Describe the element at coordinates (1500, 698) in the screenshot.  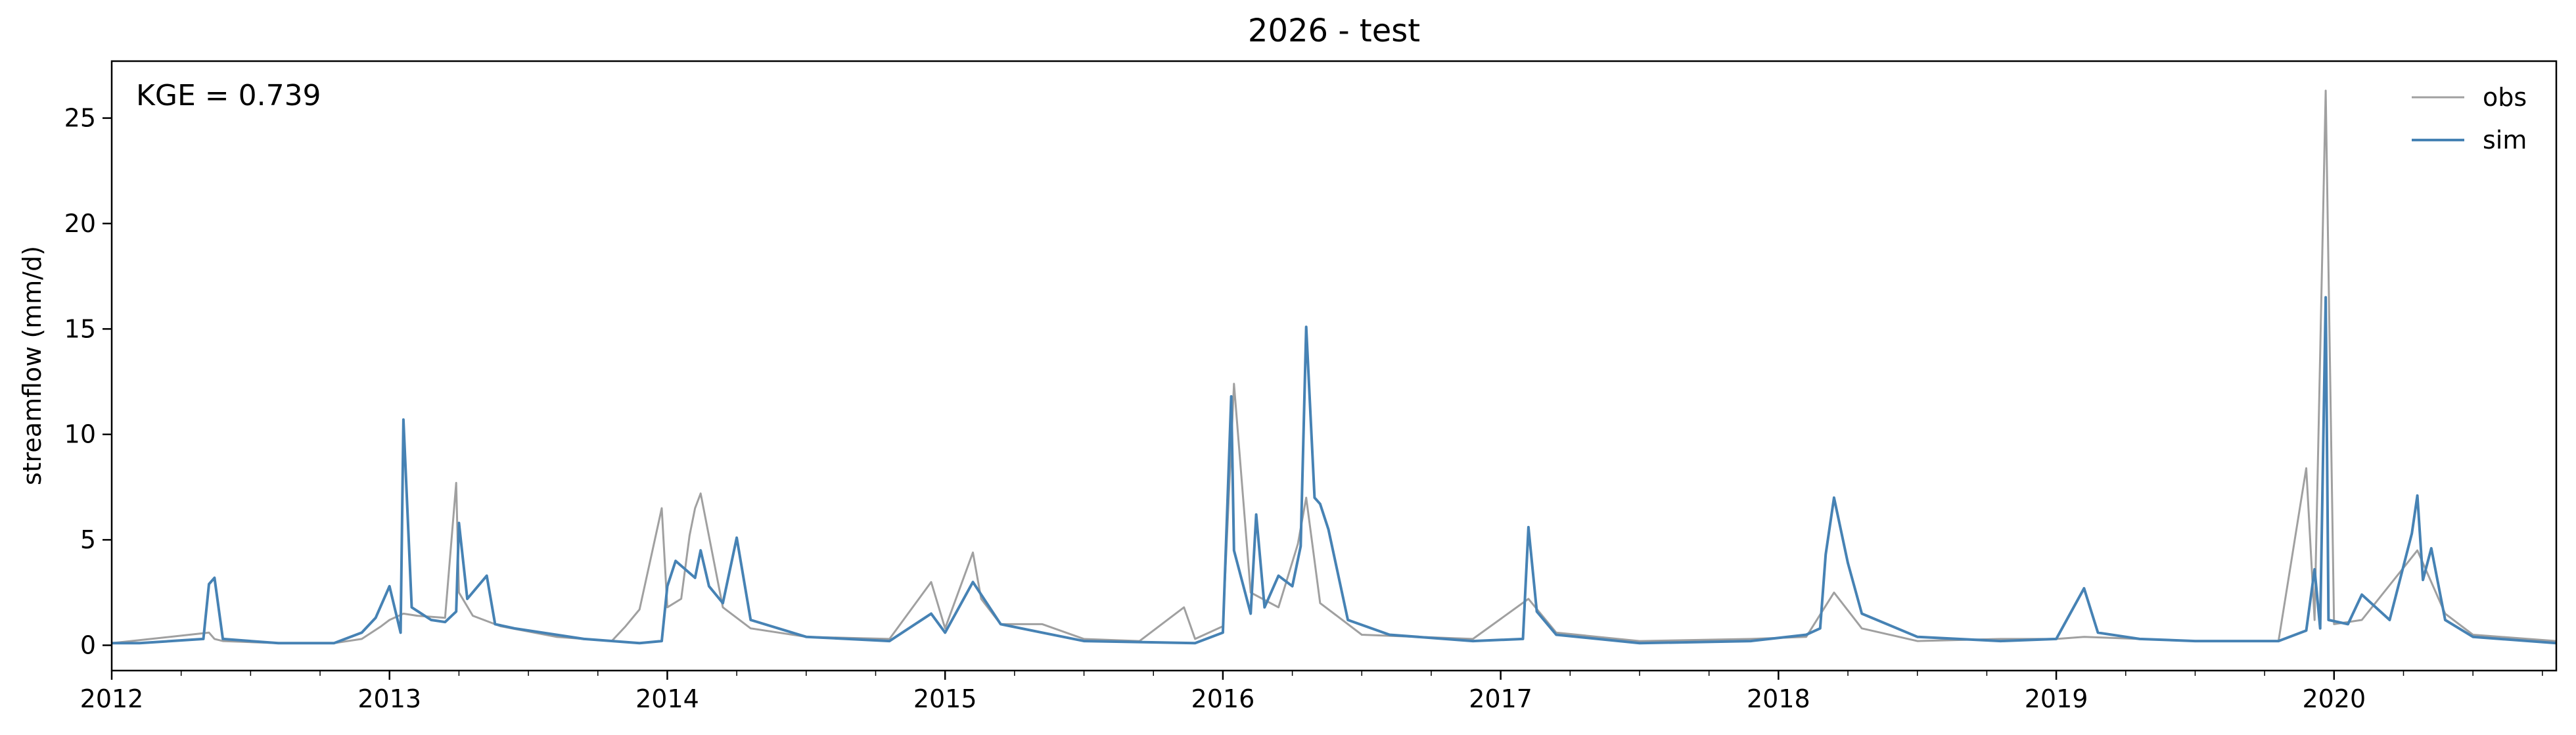
I see `x-tick-label-2017: 2017` at that location.